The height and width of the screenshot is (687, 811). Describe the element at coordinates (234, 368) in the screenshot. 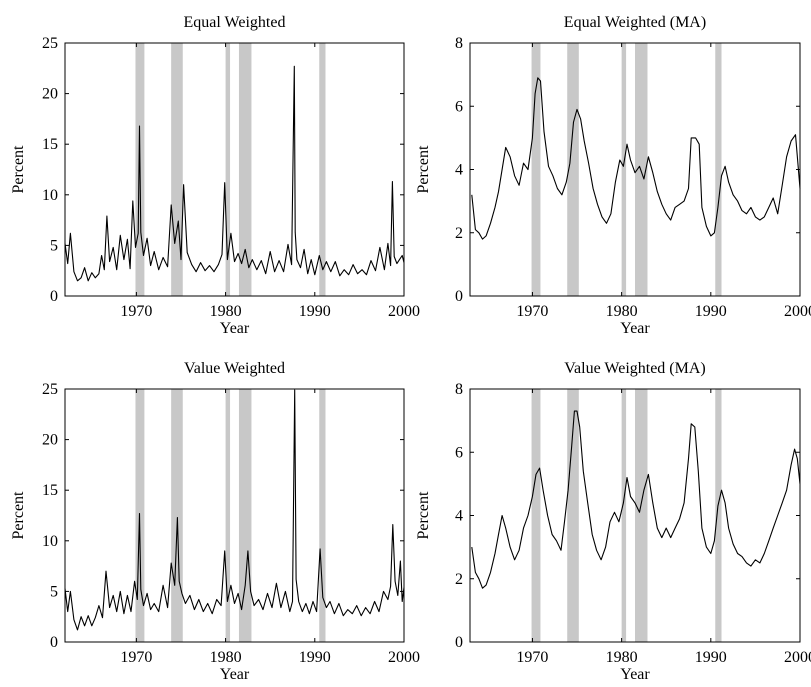

I see `chart-title: Value Weighted` at that location.